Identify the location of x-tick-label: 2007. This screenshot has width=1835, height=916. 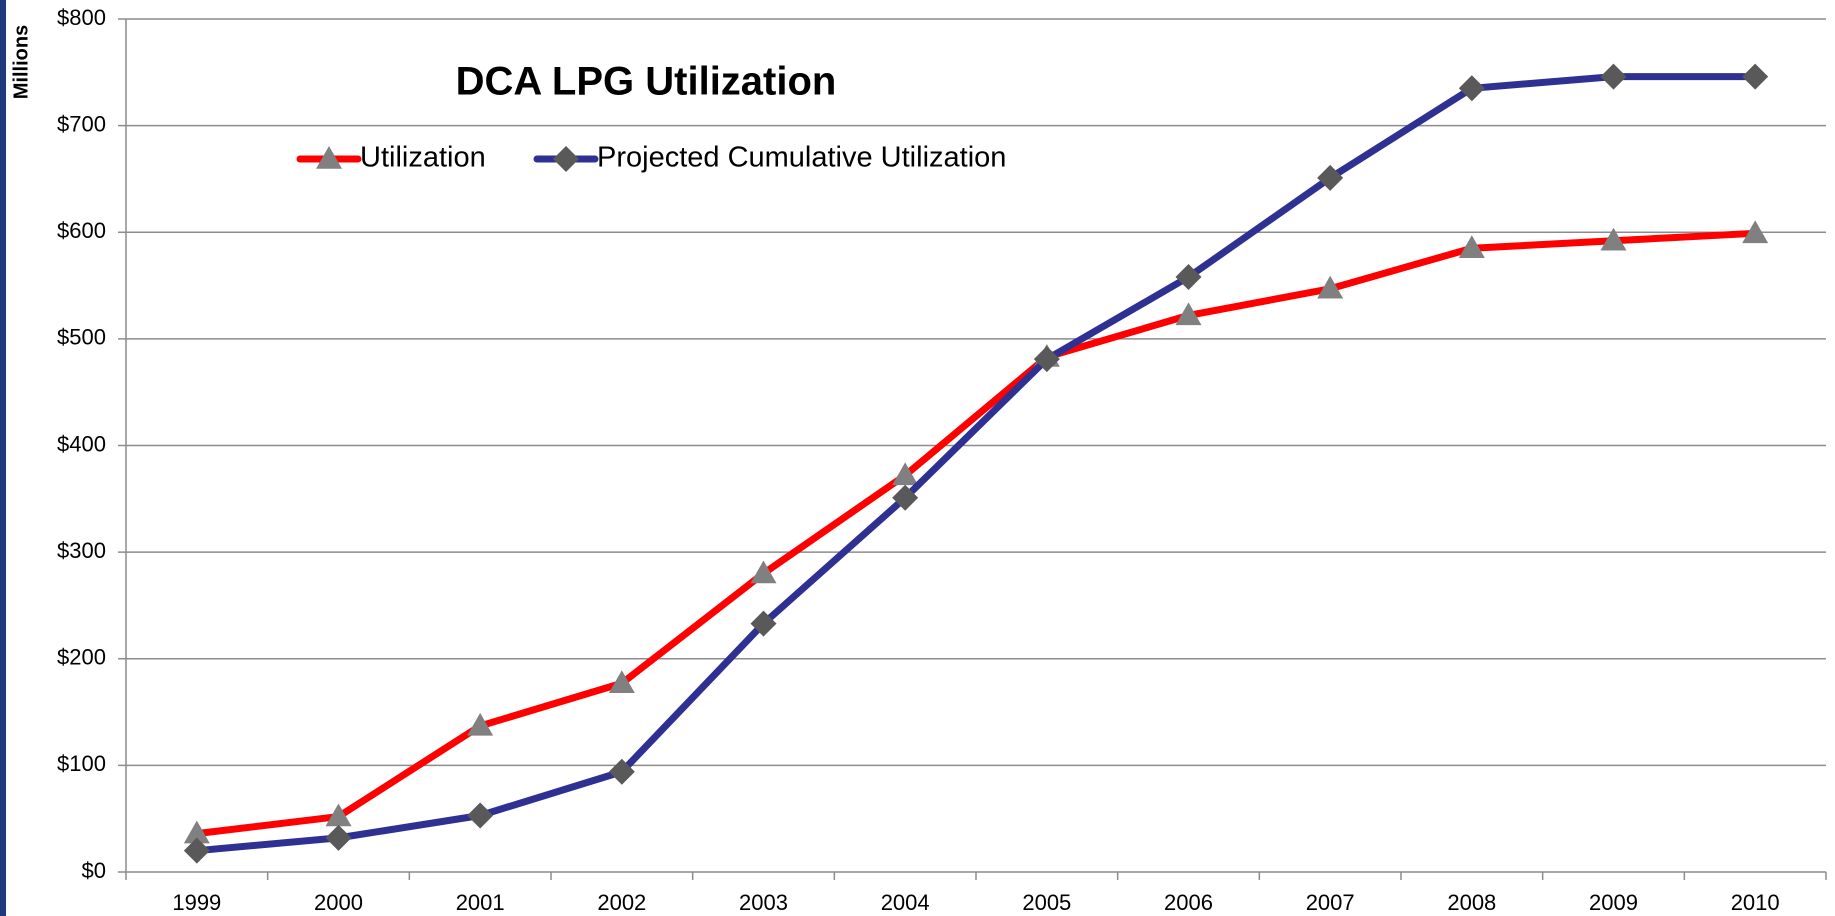
(1330, 902).